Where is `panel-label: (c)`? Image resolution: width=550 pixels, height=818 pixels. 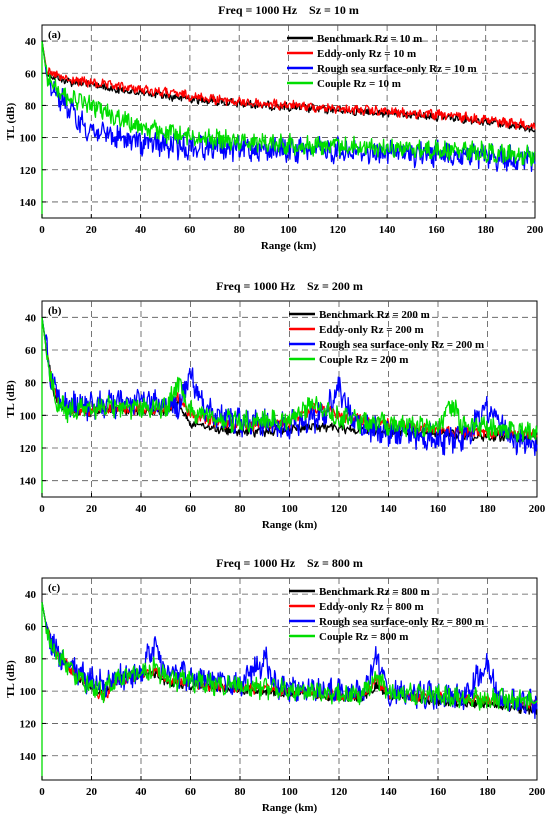 panel-label: (c) is located at coordinates (54, 588).